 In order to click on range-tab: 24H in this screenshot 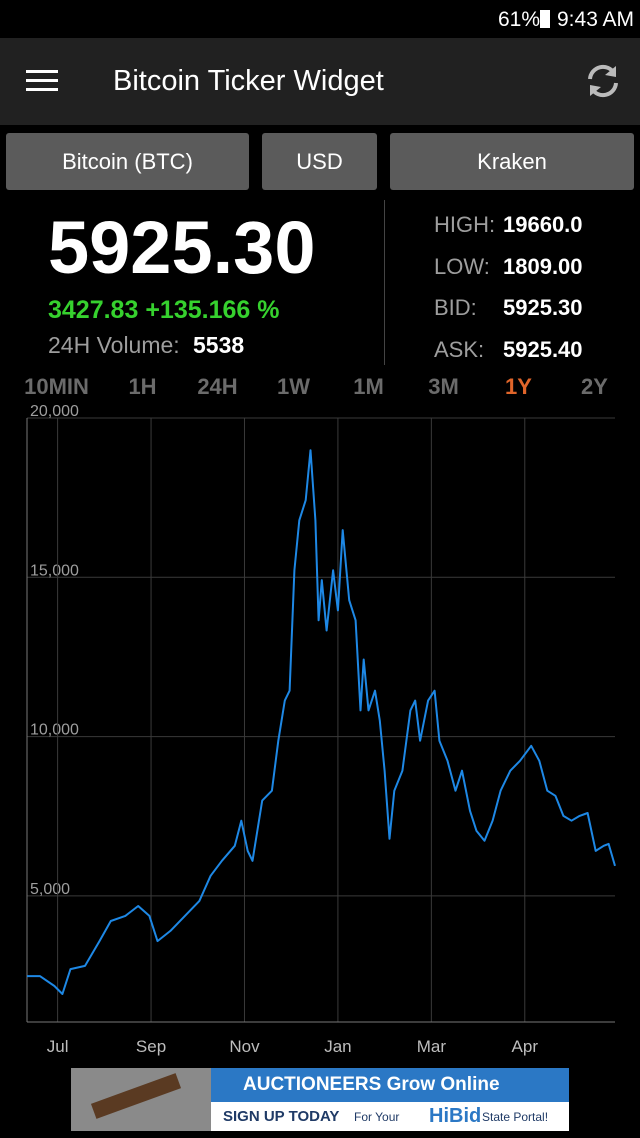, I will do `click(217, 386)`.